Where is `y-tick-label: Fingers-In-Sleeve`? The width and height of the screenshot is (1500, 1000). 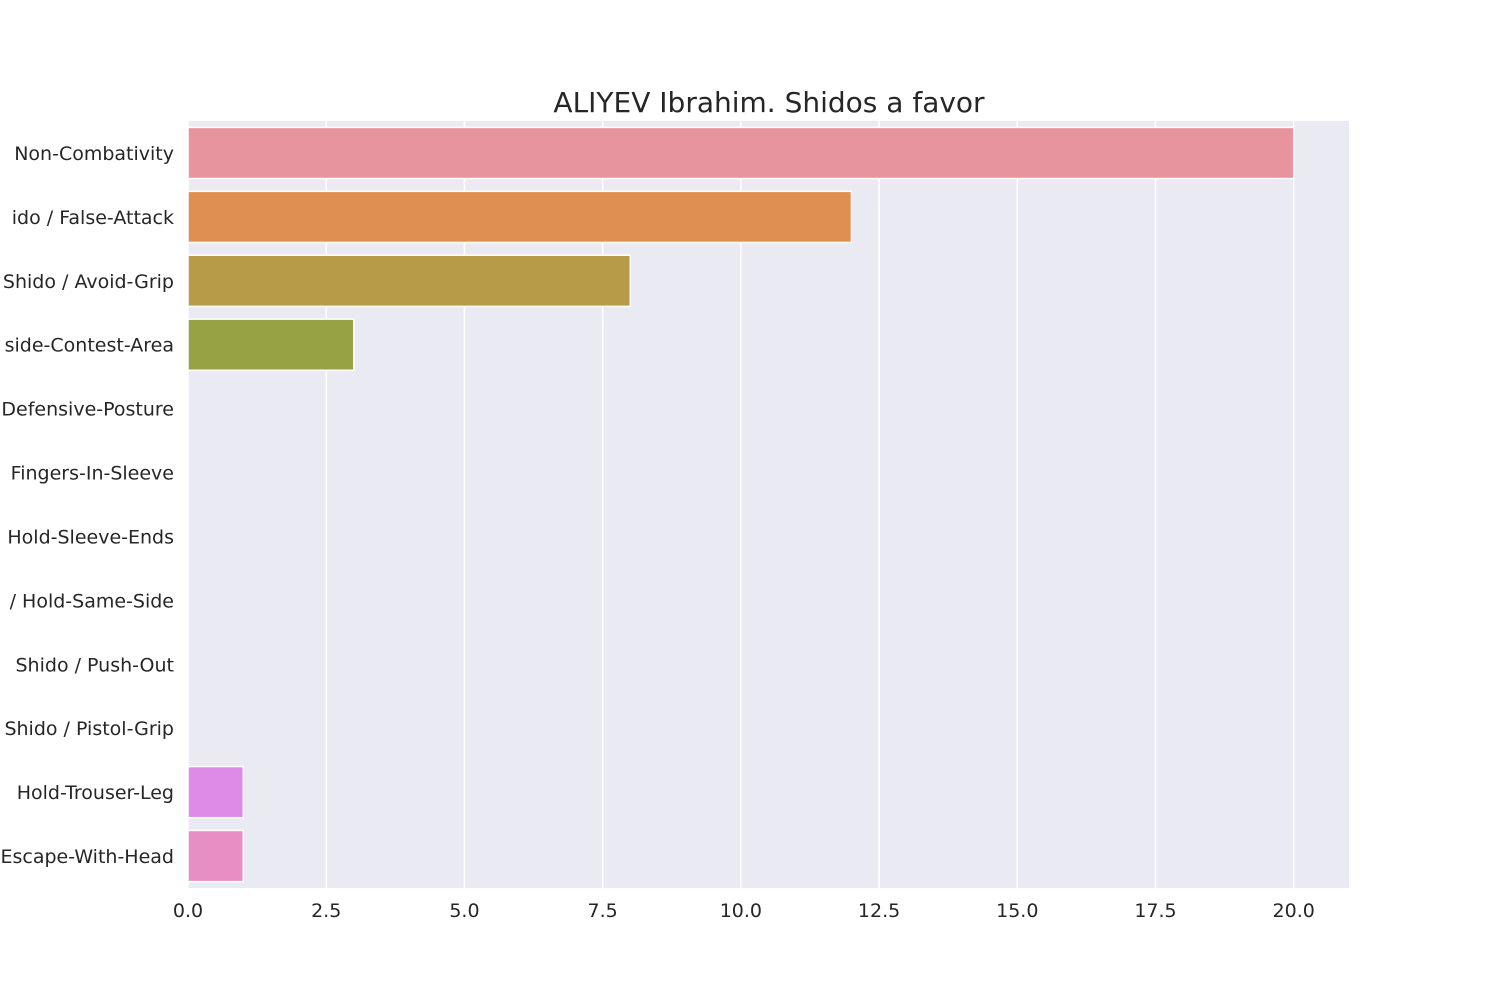 y-tick-label: Fingers-In-Sleeve is located at coordinates (92, 474).